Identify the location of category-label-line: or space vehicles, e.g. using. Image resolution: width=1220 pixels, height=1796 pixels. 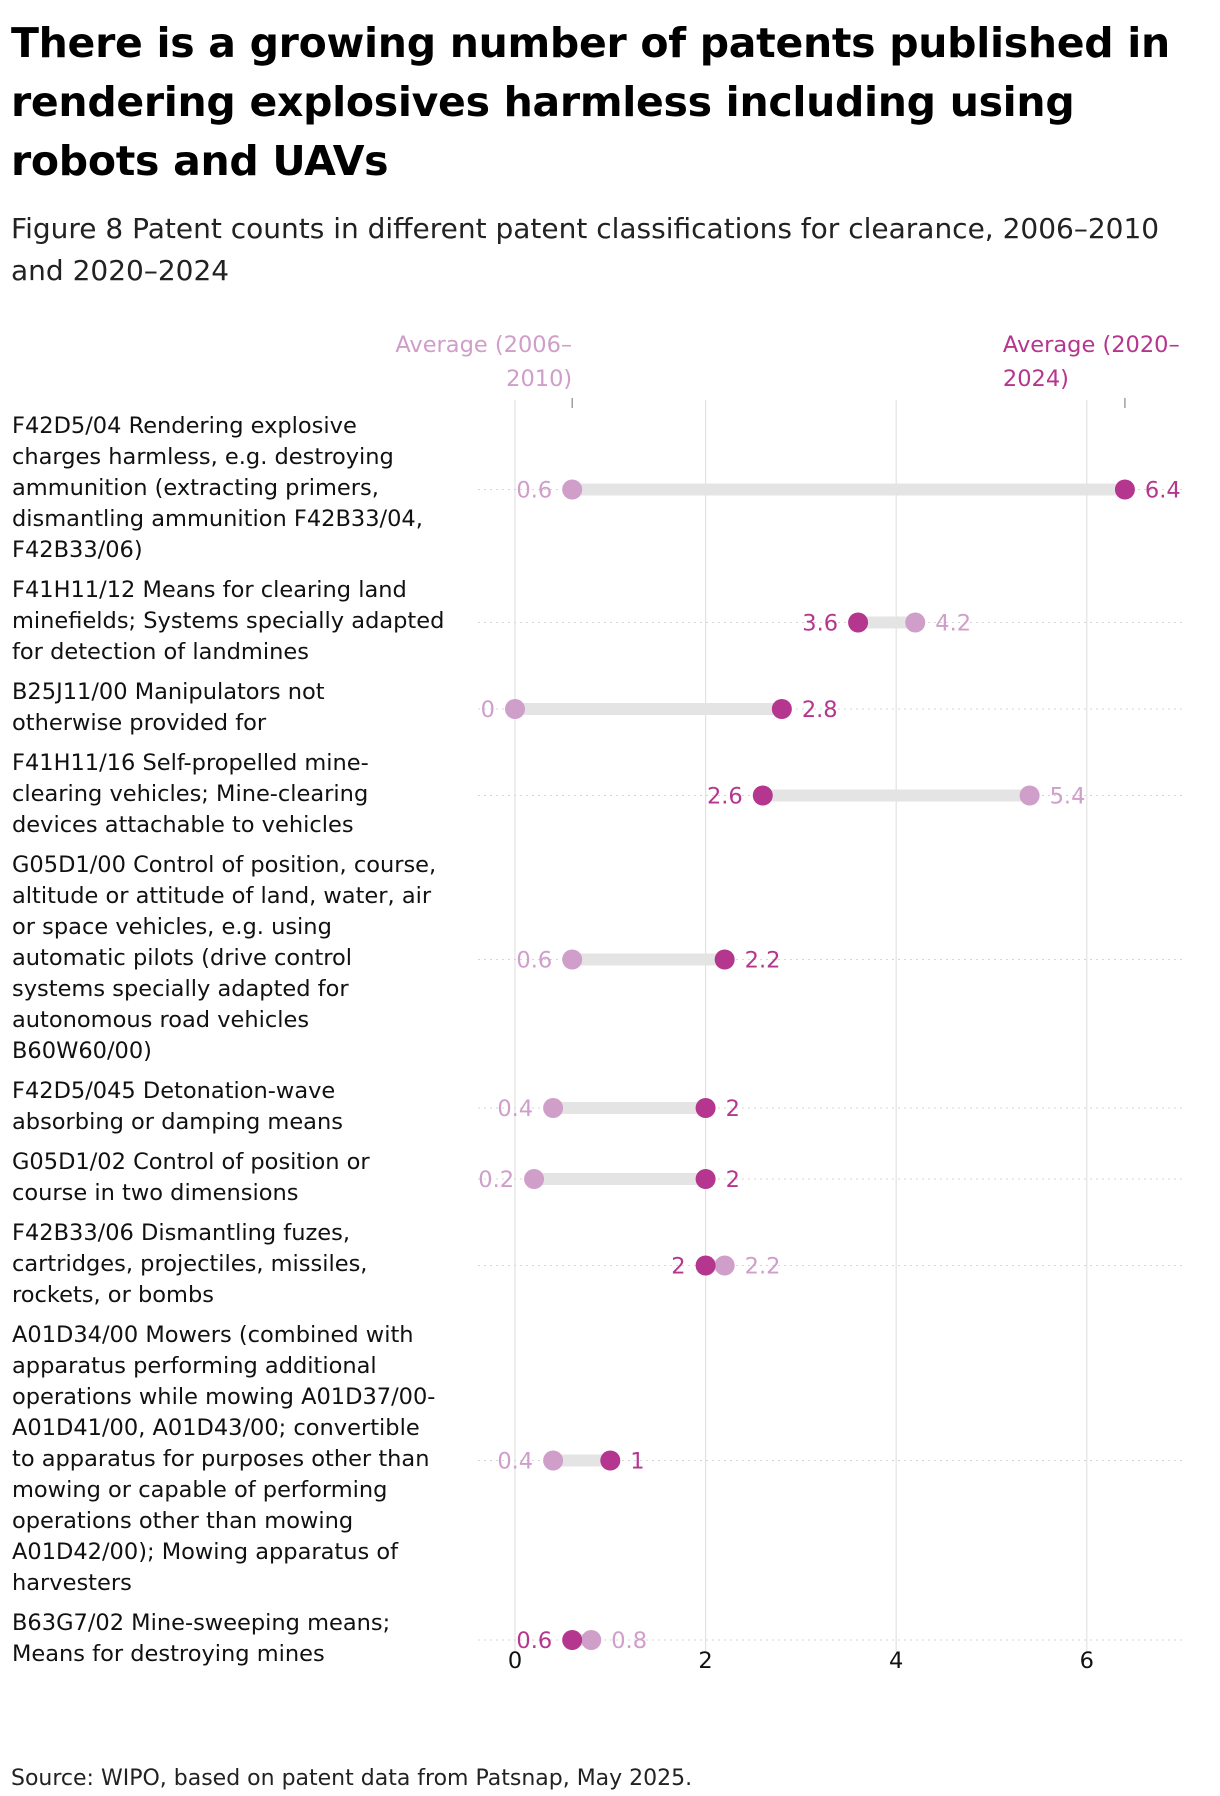
(172, 927).